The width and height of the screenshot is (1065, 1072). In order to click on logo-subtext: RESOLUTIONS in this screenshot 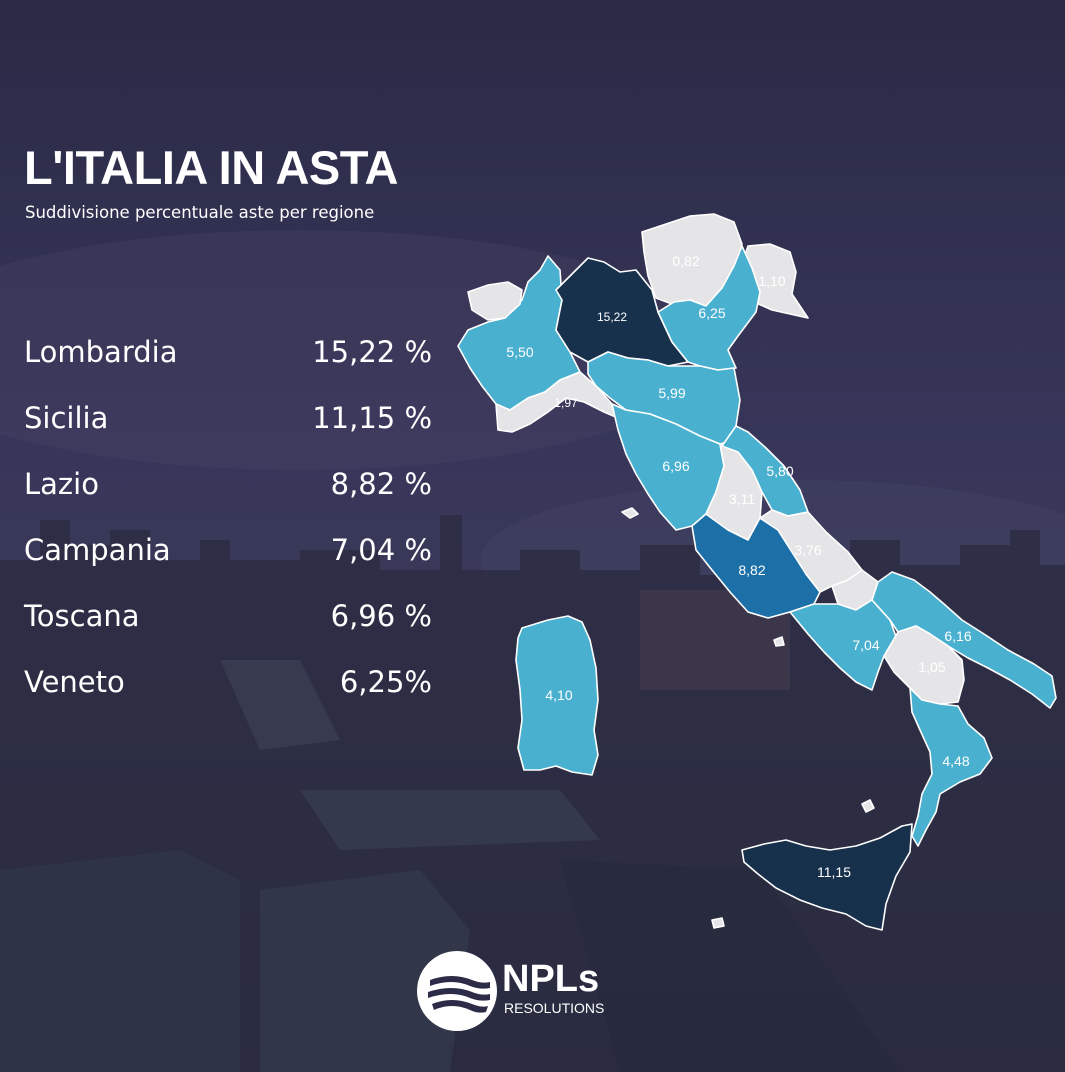, I will do `click(554, 1008)`.